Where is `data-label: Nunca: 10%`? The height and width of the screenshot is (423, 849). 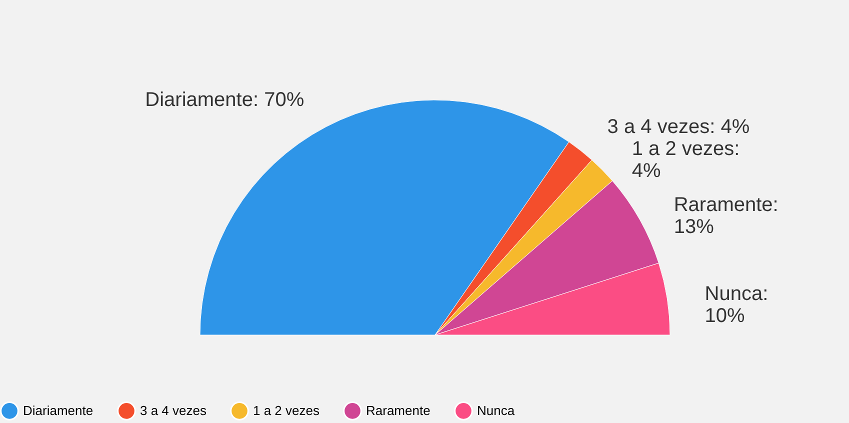
data-label: Nunca: 10% is located at coordinates (736, 304).